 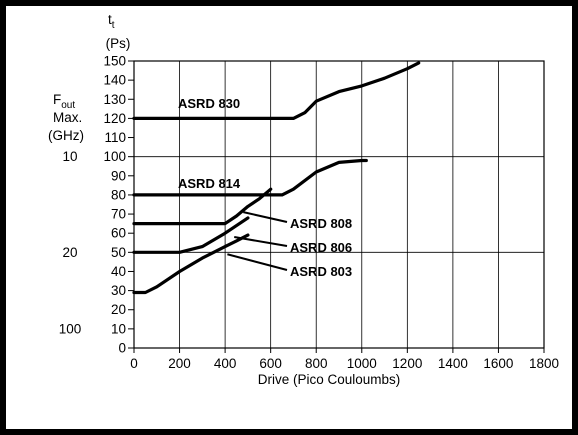 What do you see at coordinates (114, 156) in the screenshot?
I see `y-tick-label: 100` at bounding box center [114, 156].